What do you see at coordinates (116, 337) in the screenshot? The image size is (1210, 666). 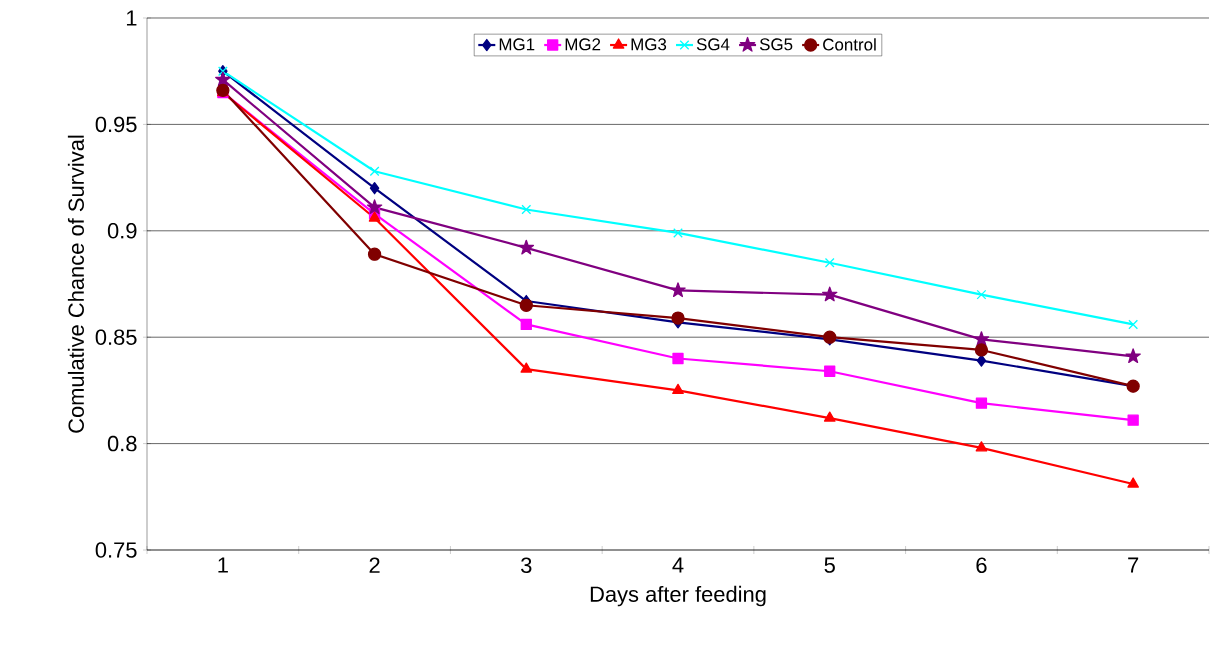 I see `y-tick-label: 0.85` at bounding box center [116, 337].